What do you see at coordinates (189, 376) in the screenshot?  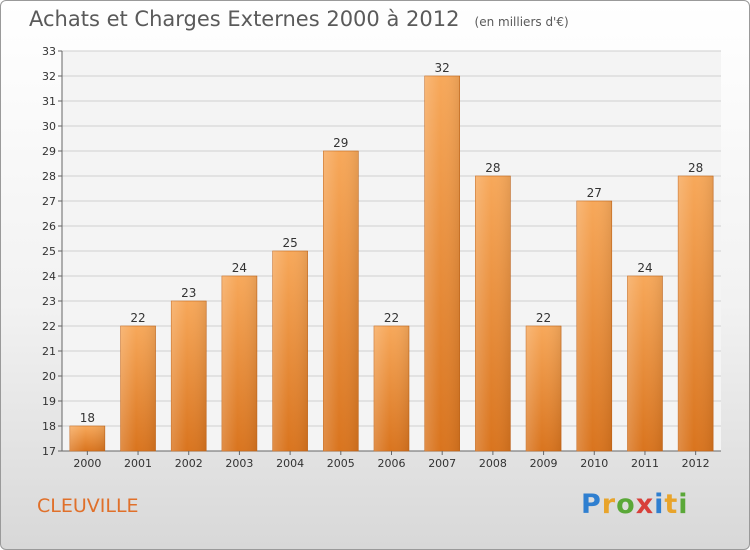 I see `bar-shine-2002` at bounding box center [189, 376].